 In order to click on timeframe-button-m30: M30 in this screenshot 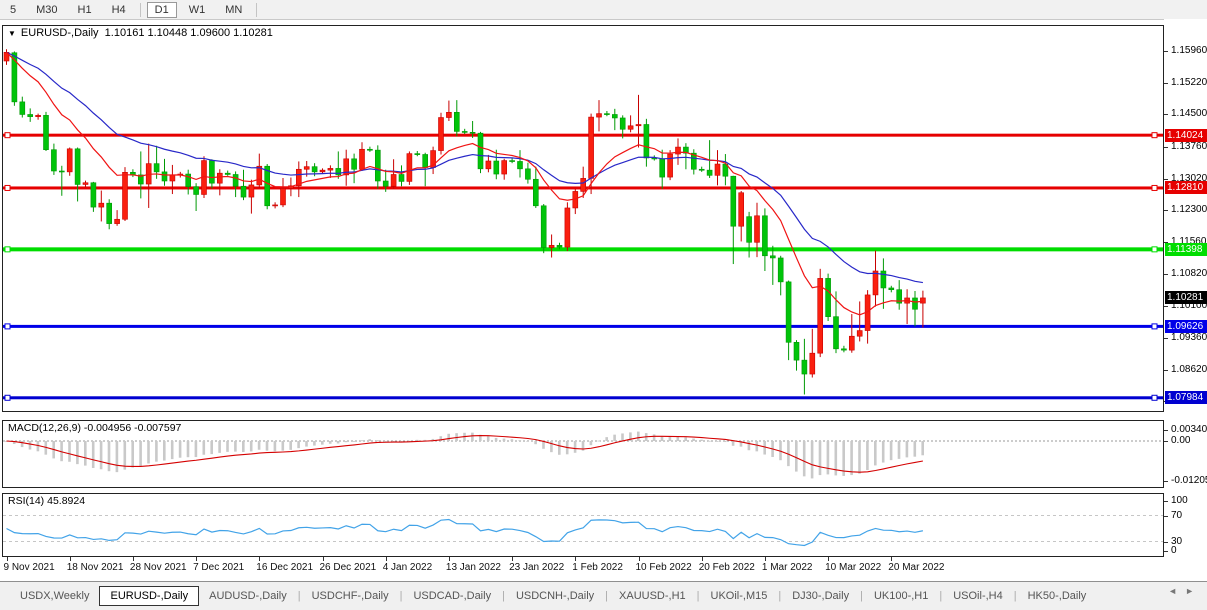, I will do `click(47, 9)`.